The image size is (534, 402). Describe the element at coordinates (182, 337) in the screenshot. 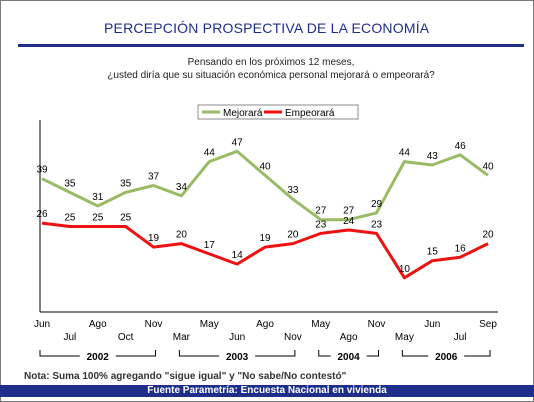

I see `x-tick-label: Mar` at that location.